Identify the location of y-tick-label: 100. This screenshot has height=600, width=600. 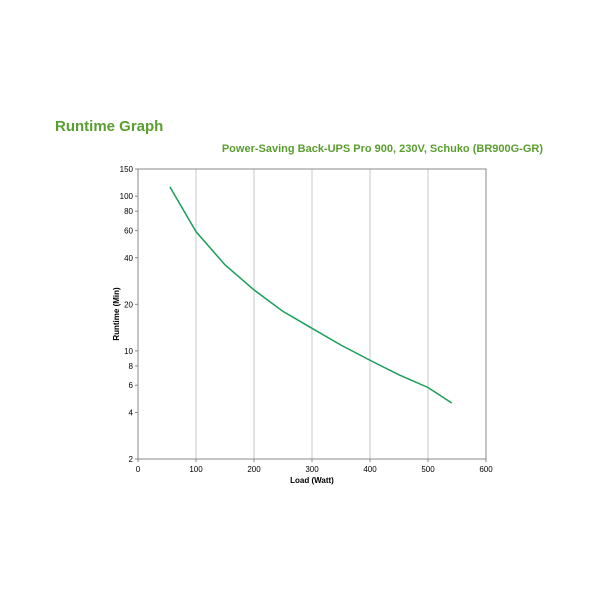
(127, 196).